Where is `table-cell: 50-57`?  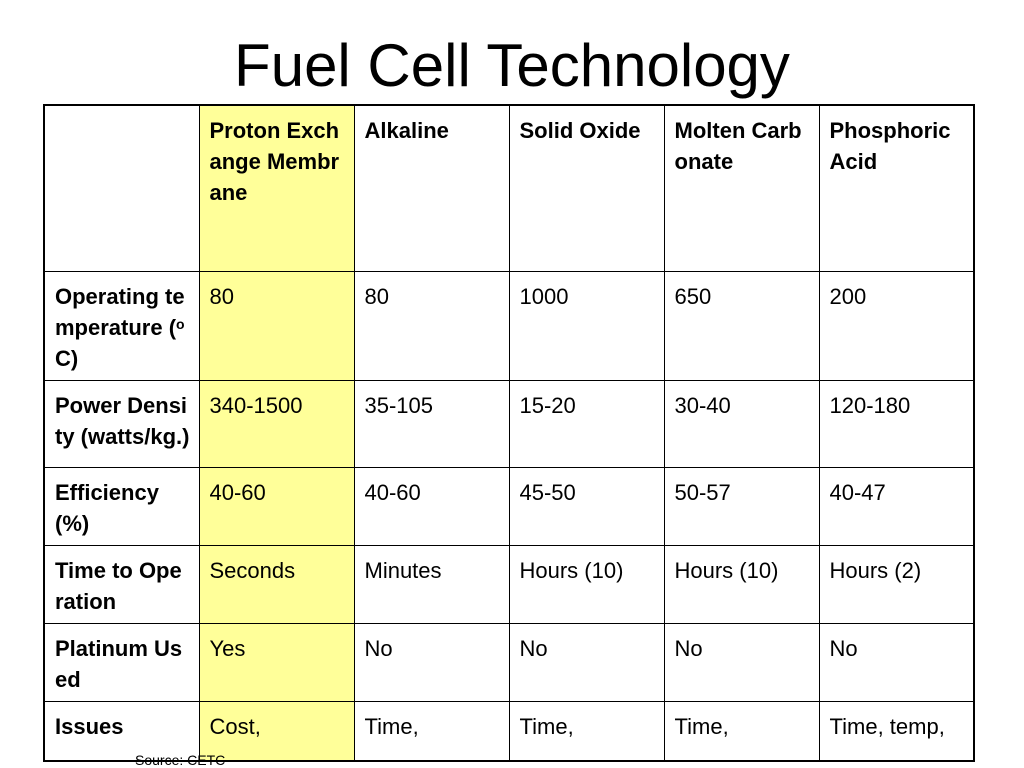
table-cell: 50-57 is located at coordinates (741, 506).